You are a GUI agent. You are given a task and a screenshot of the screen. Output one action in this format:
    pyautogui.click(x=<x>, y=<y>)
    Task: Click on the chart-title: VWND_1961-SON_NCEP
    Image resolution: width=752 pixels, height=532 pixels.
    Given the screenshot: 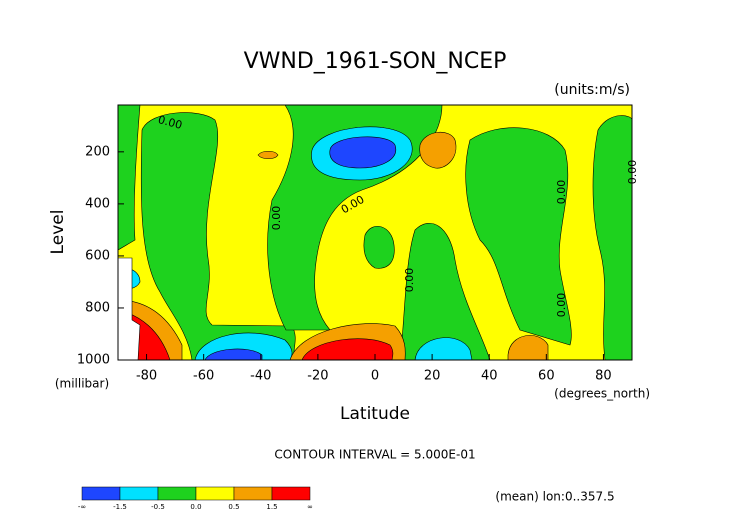 What is the action you would take?
    pyautogui.click(x=375, y=61)
    